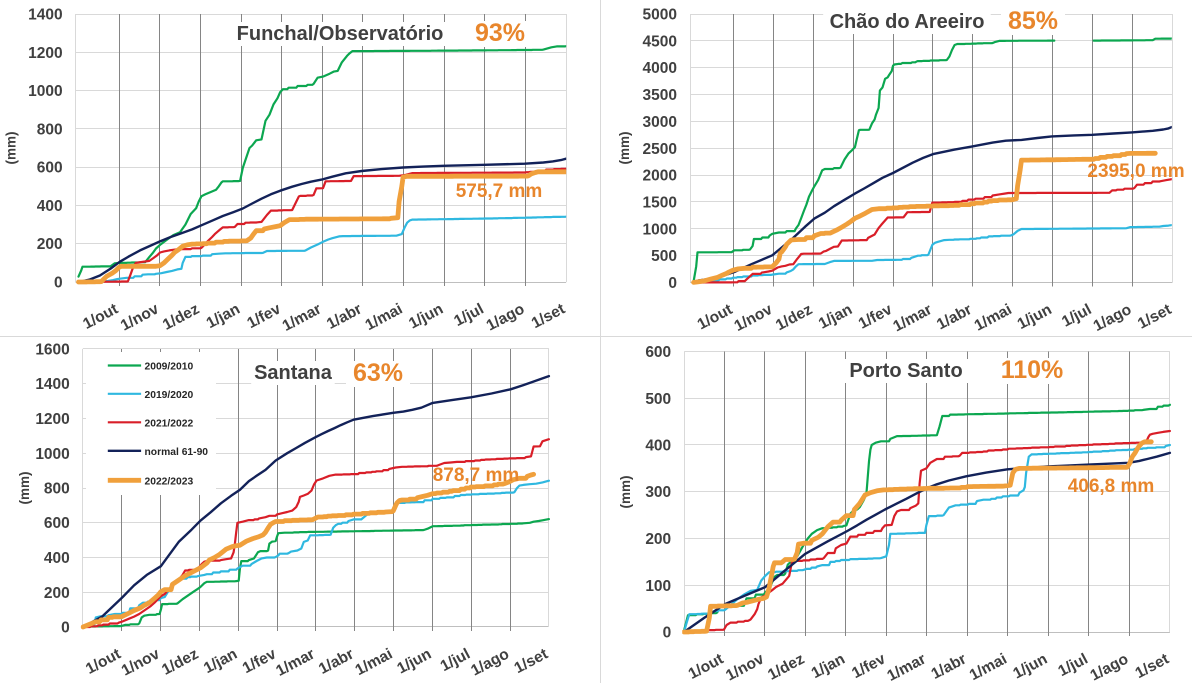  What do you see at coordinates (293, 373) in the screenshot?
I see `svg-text: Santana` at bounding box center [293, 373].